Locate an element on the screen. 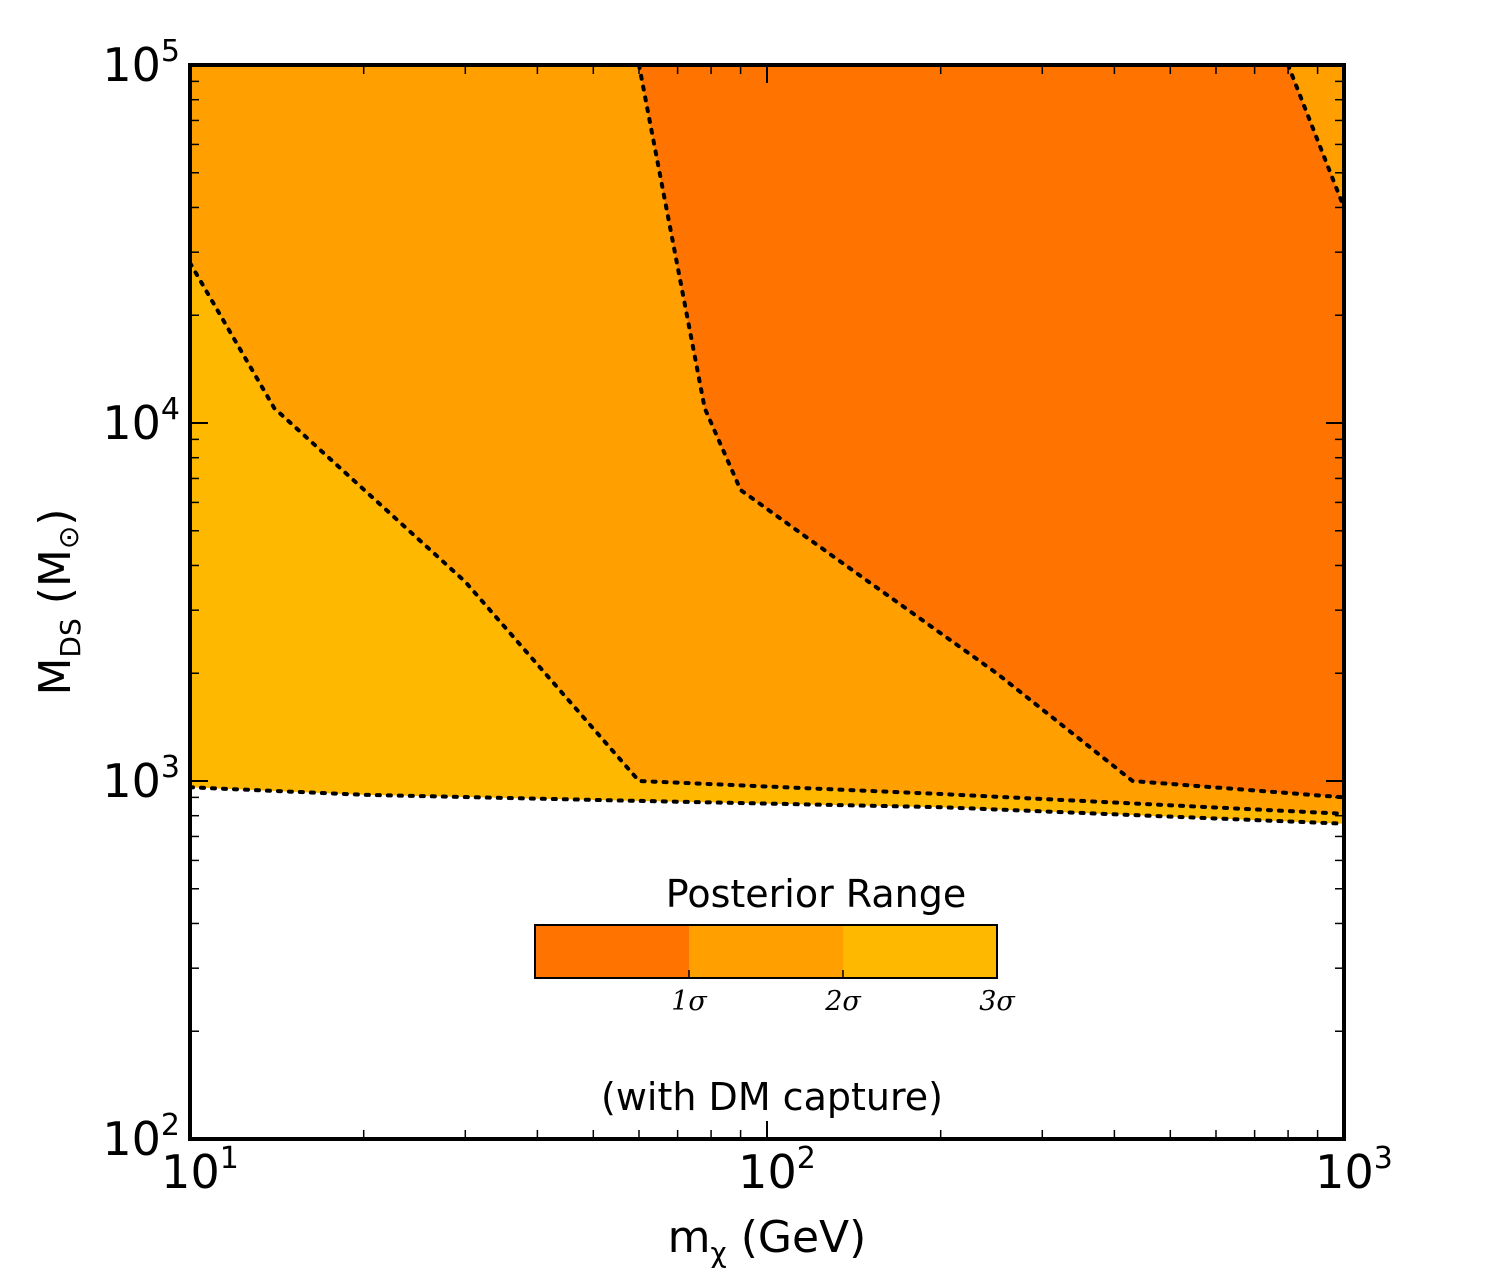  y-tick-label: 10⁴ is located at coordinates (141, 421).